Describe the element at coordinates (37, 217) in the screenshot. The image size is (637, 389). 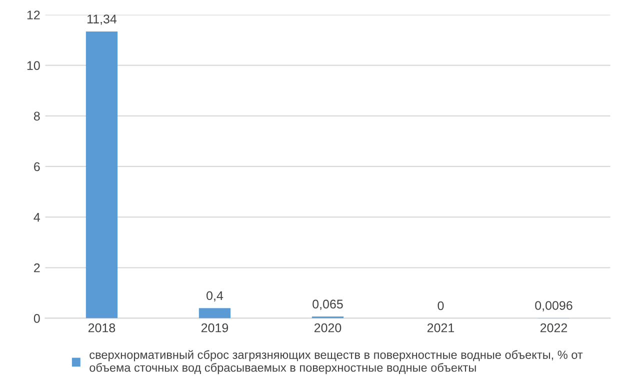
I see `y-tick-label: 4` at that location.